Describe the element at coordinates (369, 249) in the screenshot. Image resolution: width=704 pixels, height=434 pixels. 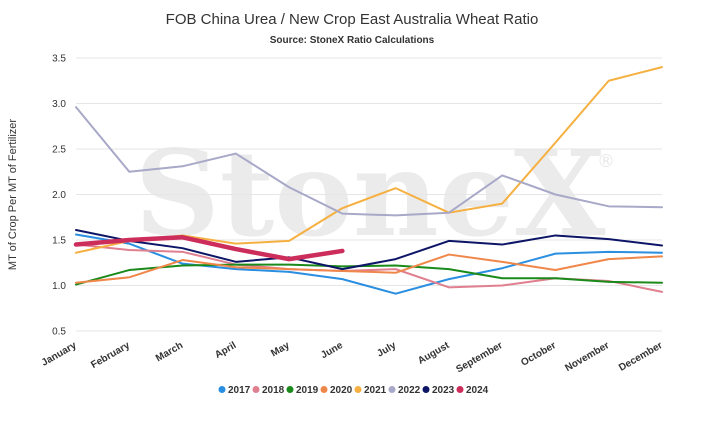
I see `series-line-2023` at that location.